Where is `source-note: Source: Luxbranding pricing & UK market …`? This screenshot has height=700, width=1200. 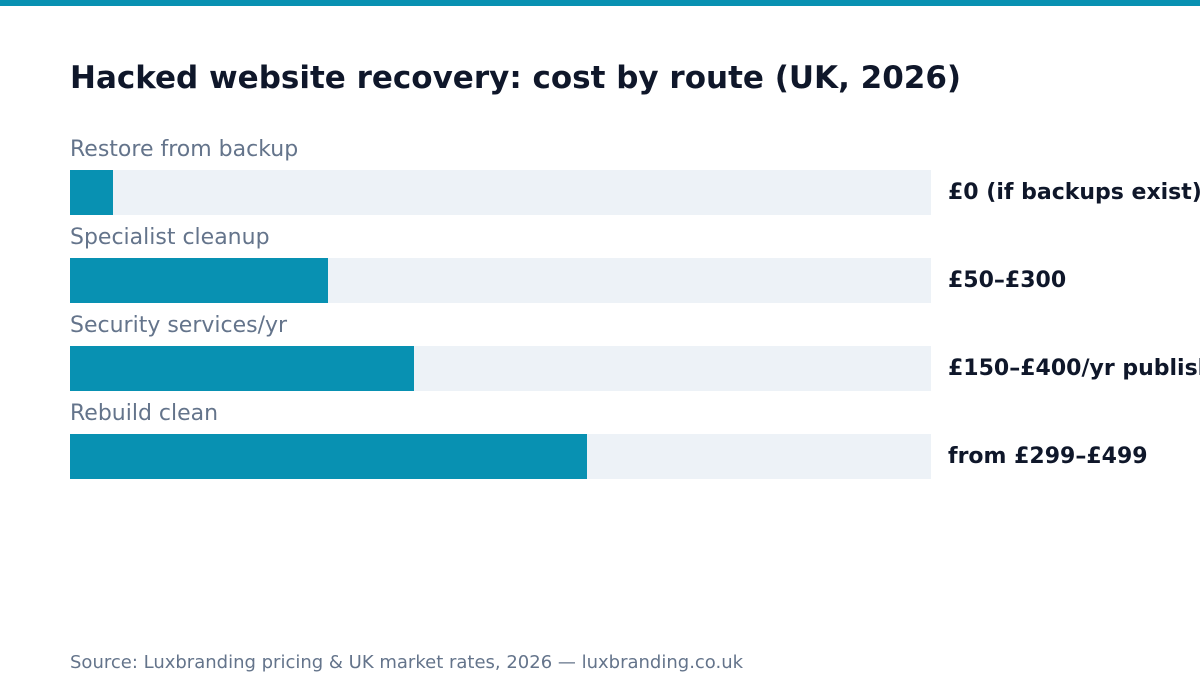
source-note: Source: Luxbranding pricing & UK market … is located at coordinates (407, 662).